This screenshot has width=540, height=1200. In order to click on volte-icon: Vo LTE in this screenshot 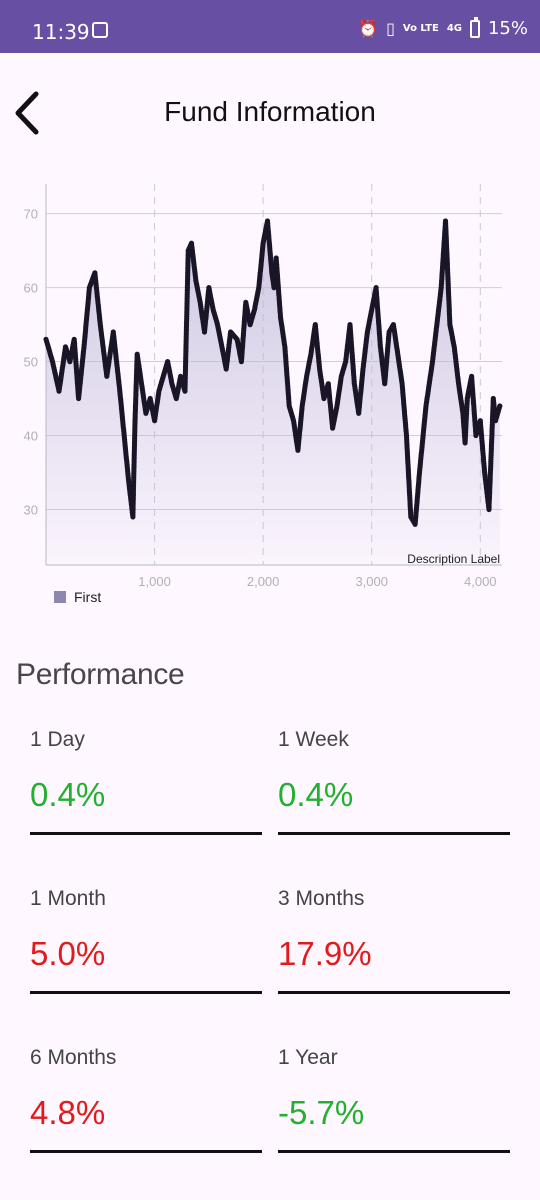, I will do `click(420, 28)`.